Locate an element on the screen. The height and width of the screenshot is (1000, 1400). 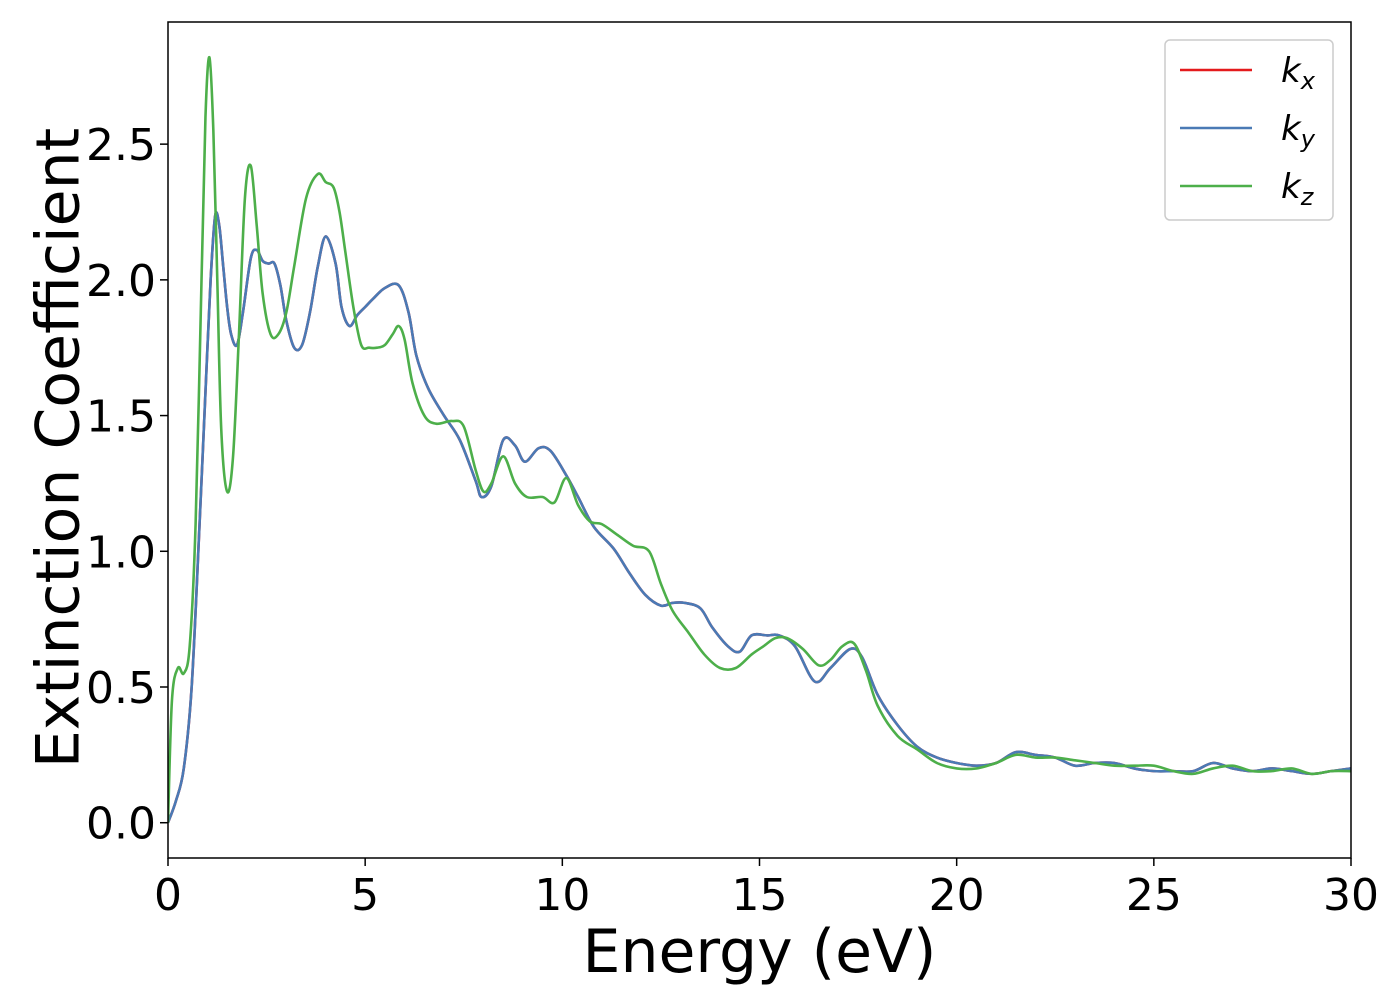
y-axis-ticks: 0.0 0.5 1.0 1.5 2.0 2.5 is located at coordinates (127, 485).